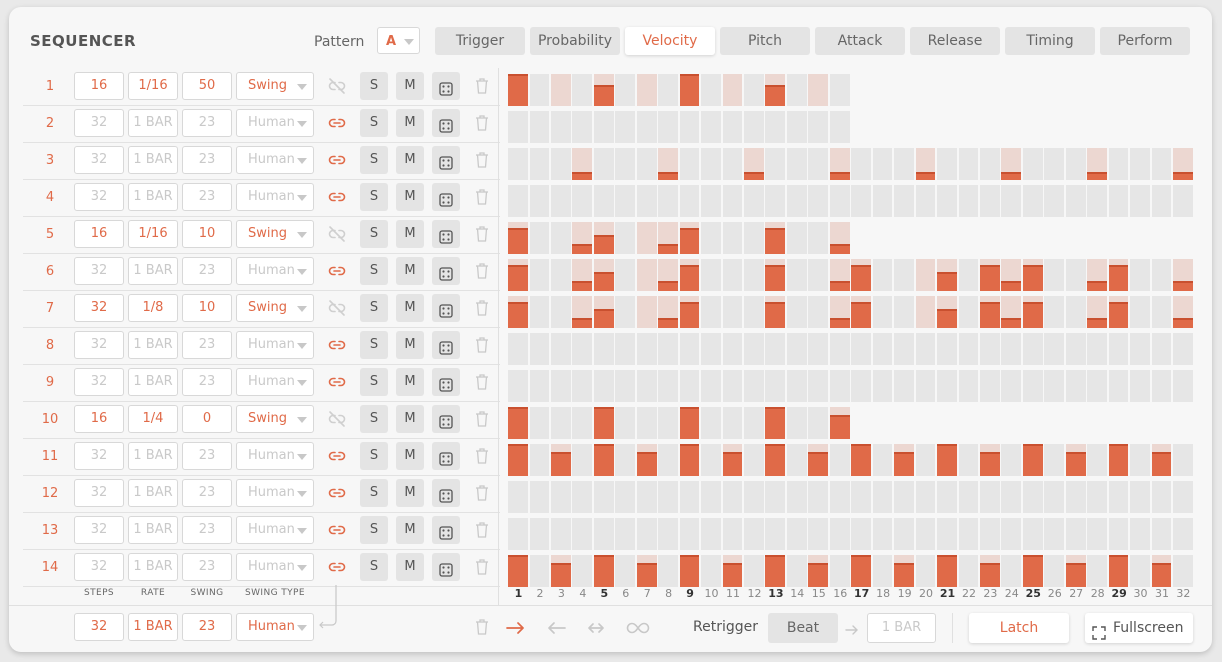  What do you see at coordinates (1145, 41) in the screenshot?
I see `tab-perform: Perform` at bounding box center [1145, 41].